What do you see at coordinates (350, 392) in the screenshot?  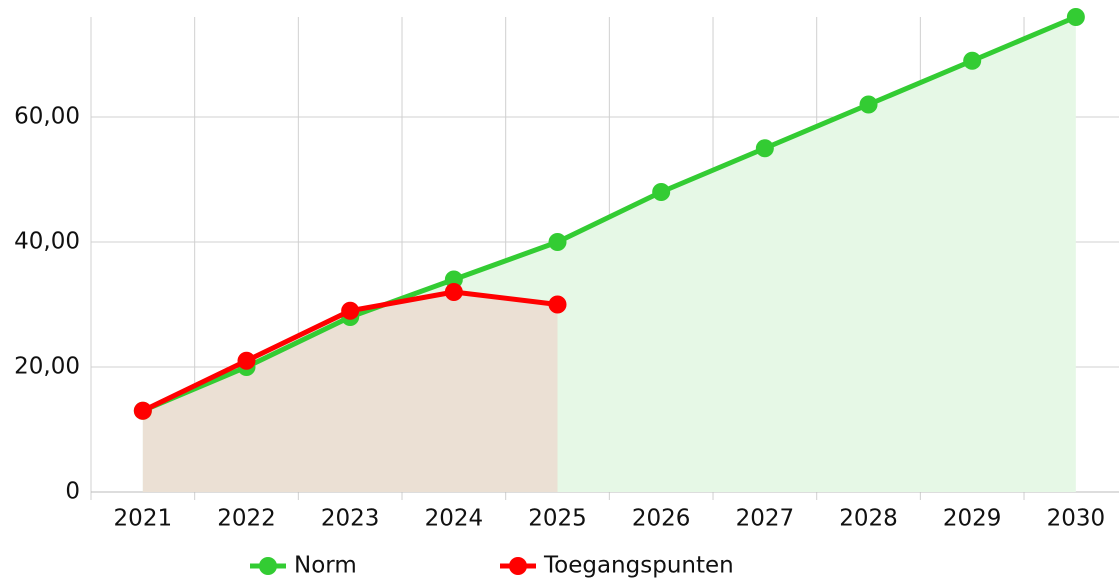 I see `area` at bounding box center [350, 392].